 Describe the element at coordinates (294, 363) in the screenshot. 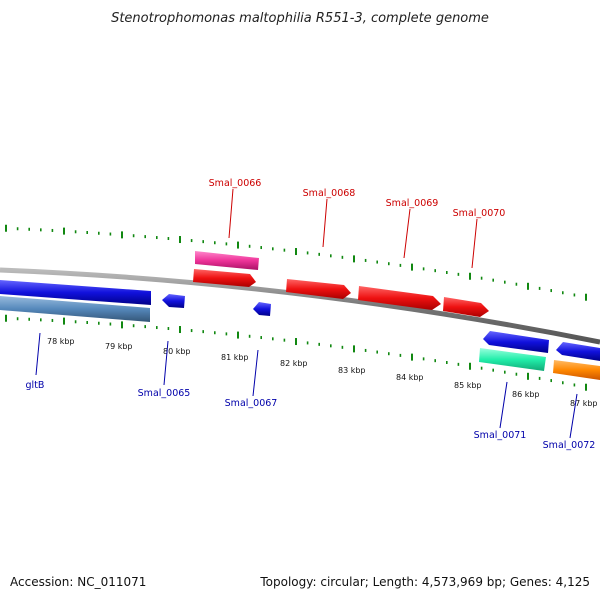

I see `scale-label: 82 kbp` at that location.